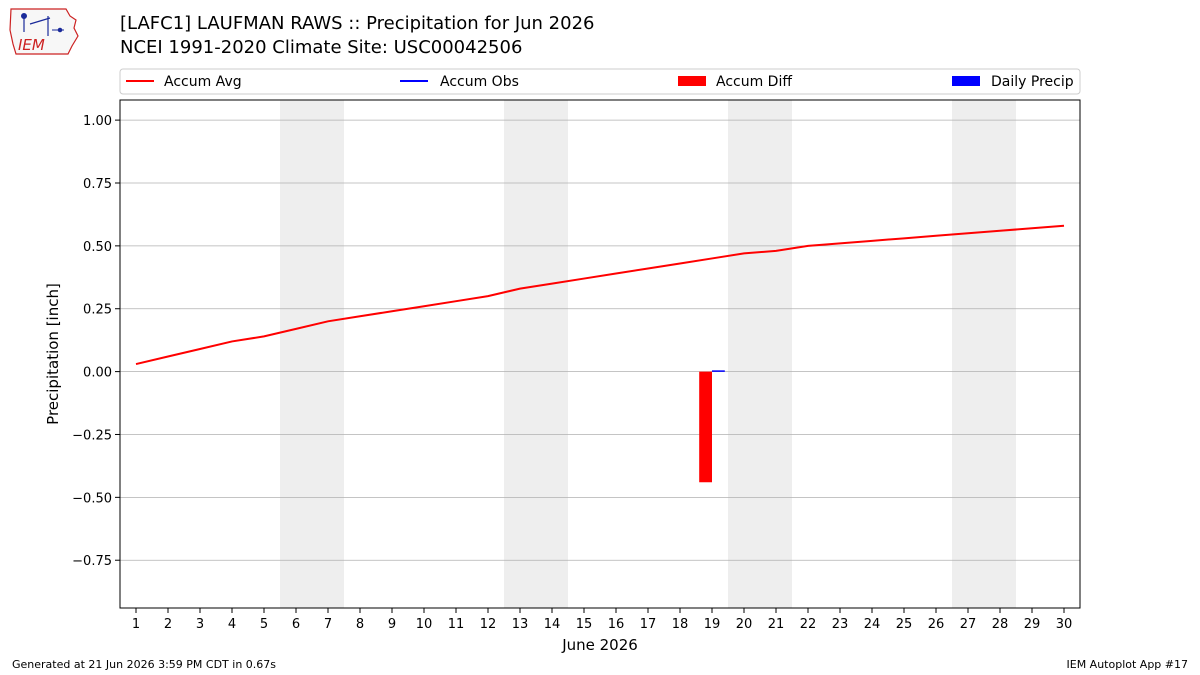 This screenshot has width=1200, height=675. I want to click on x-tick-label: 2, so click(168, 624).